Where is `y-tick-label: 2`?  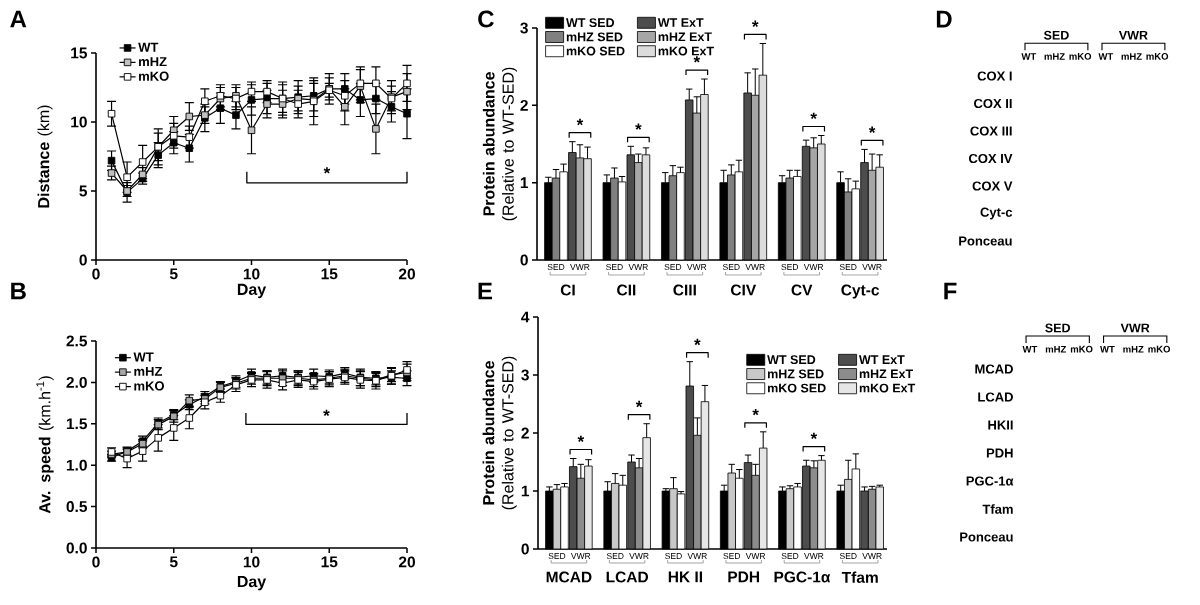 y-tick-label: 2 is located at coordinates (524, 105).